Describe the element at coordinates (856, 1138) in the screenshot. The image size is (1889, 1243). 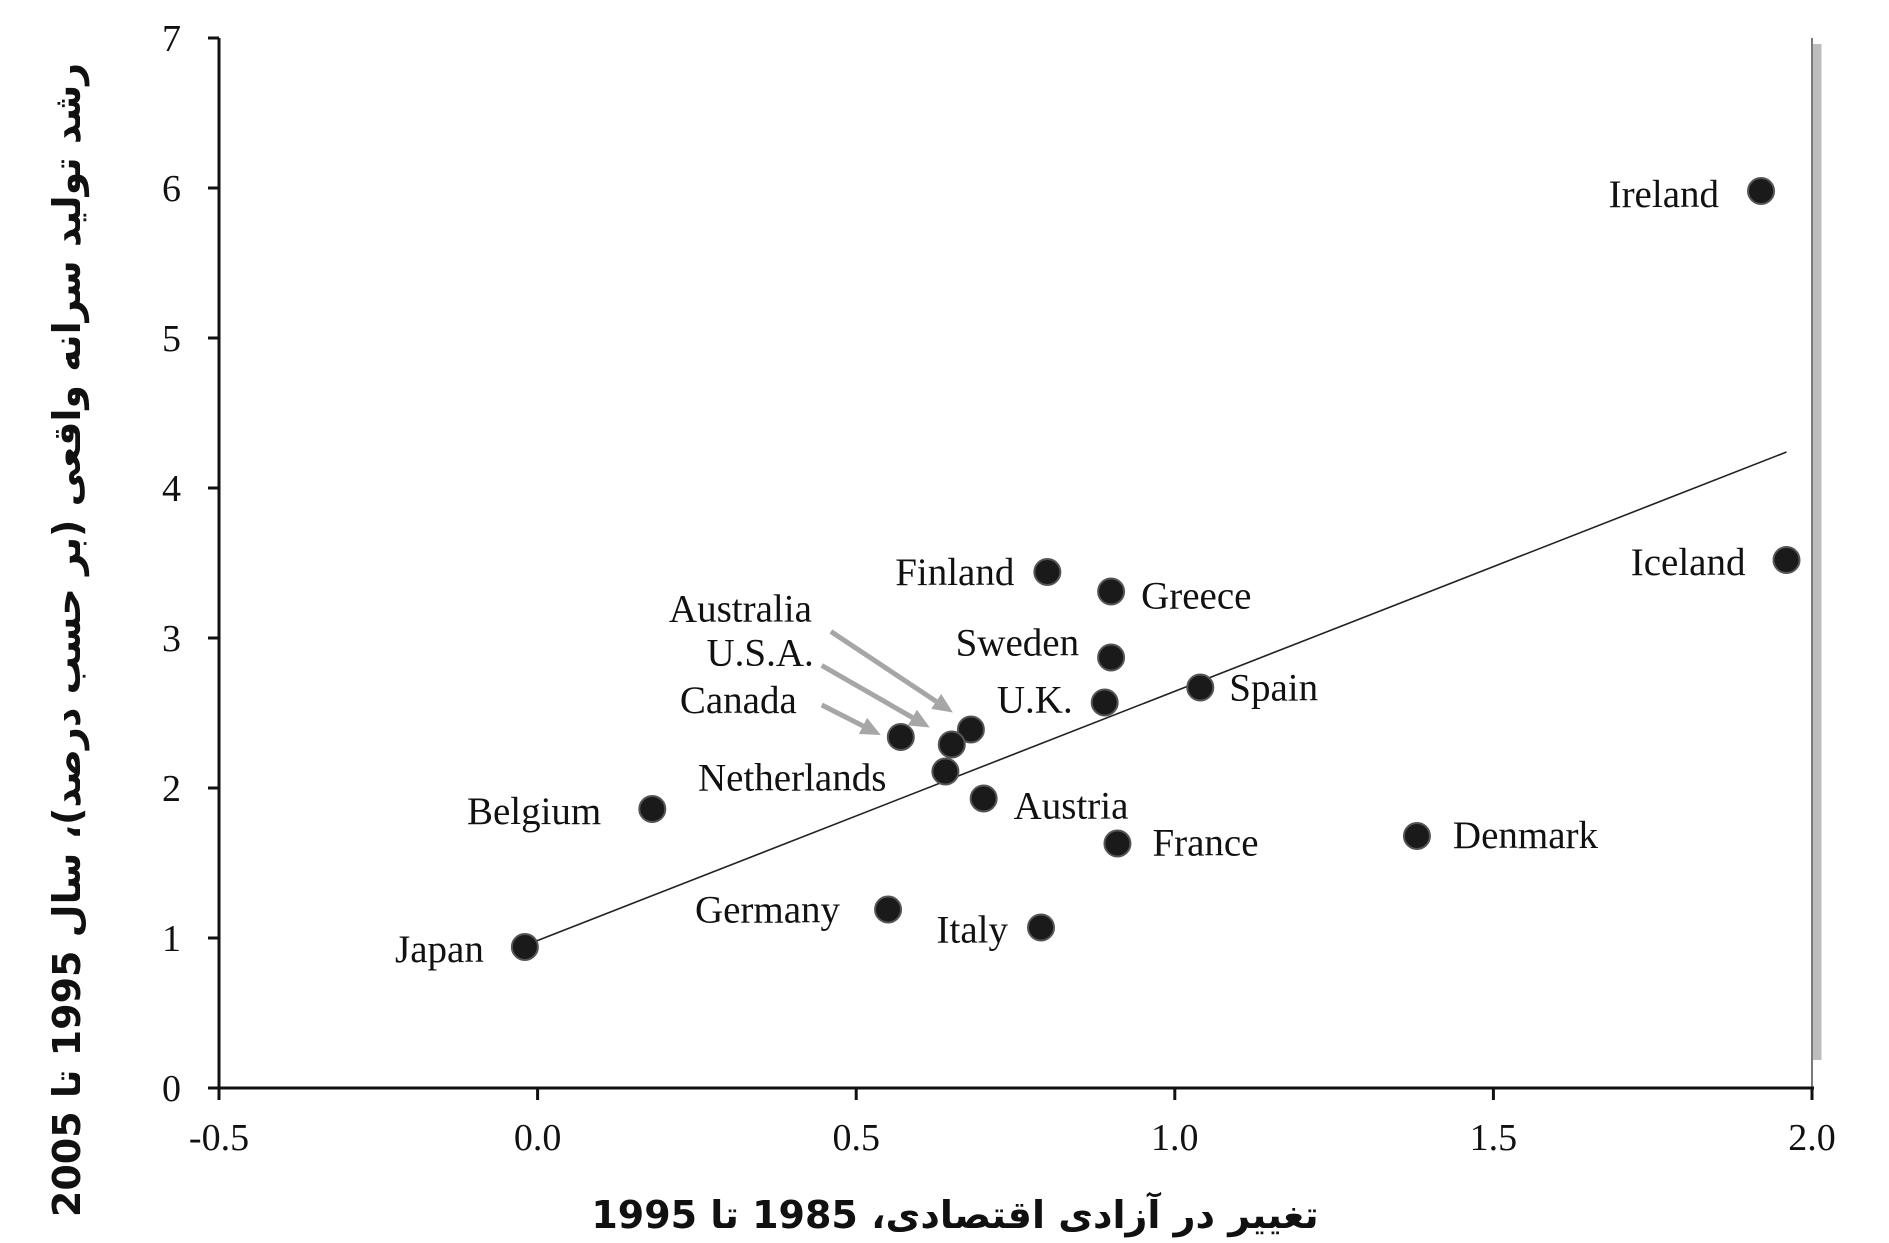
I see `x-tick-label: 0.5` at that location.